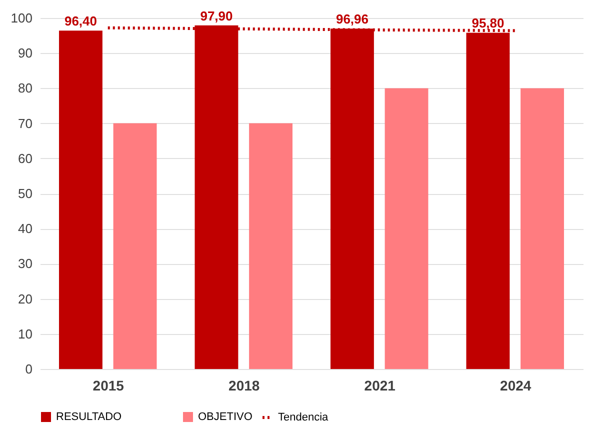  Describe the element at coordinates (304, 418) in the screenshot. I see `legend-label: Tendencia` at that location.